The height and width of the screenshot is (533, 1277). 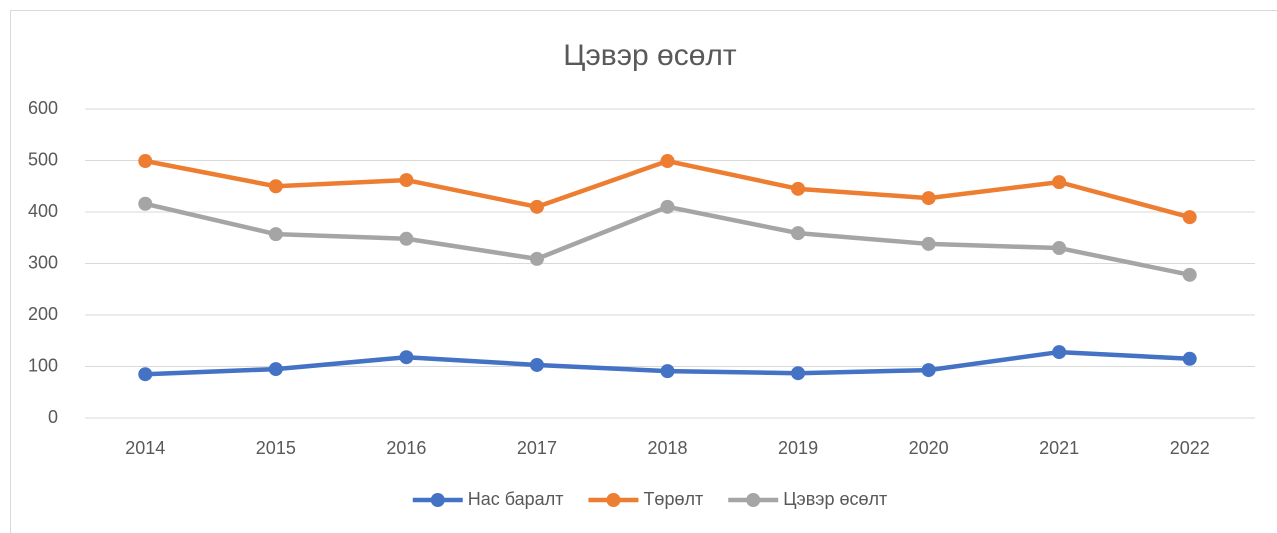 What do you see at coordinates (43, 211) in the screenshot?
I see `y-tick-label: 400` at bounding box center [43, 211].